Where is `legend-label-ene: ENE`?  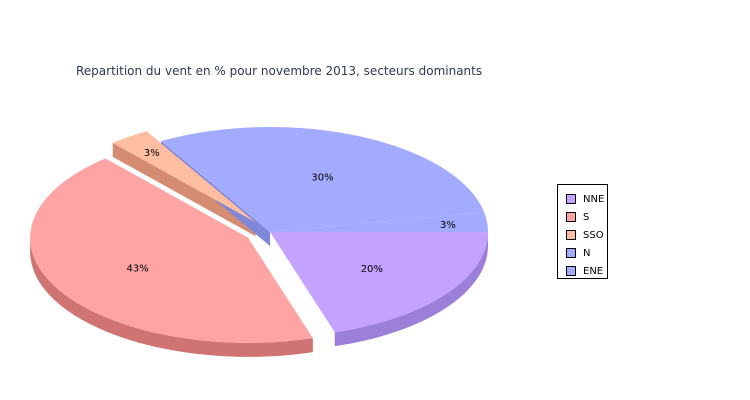
legend-label-ene: ENE is located at coordinates (593, 271).